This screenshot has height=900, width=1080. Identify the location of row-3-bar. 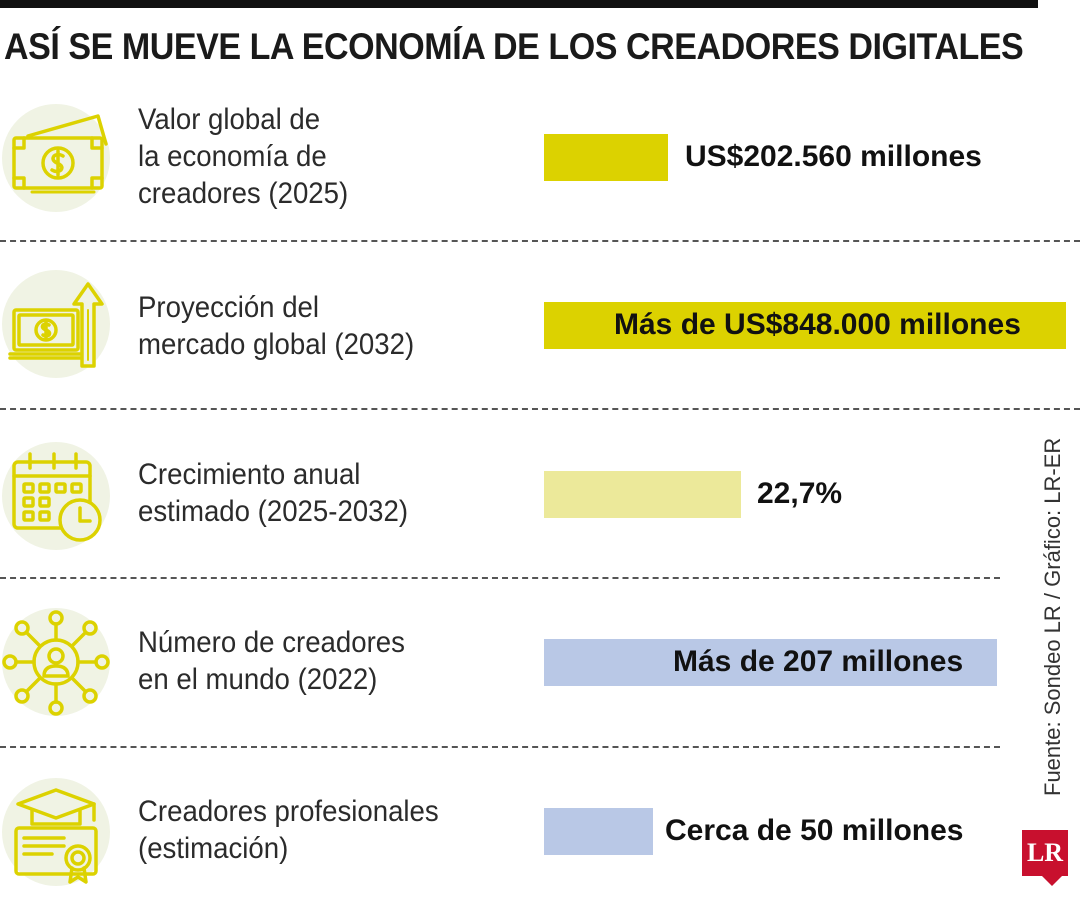
(642, 494).